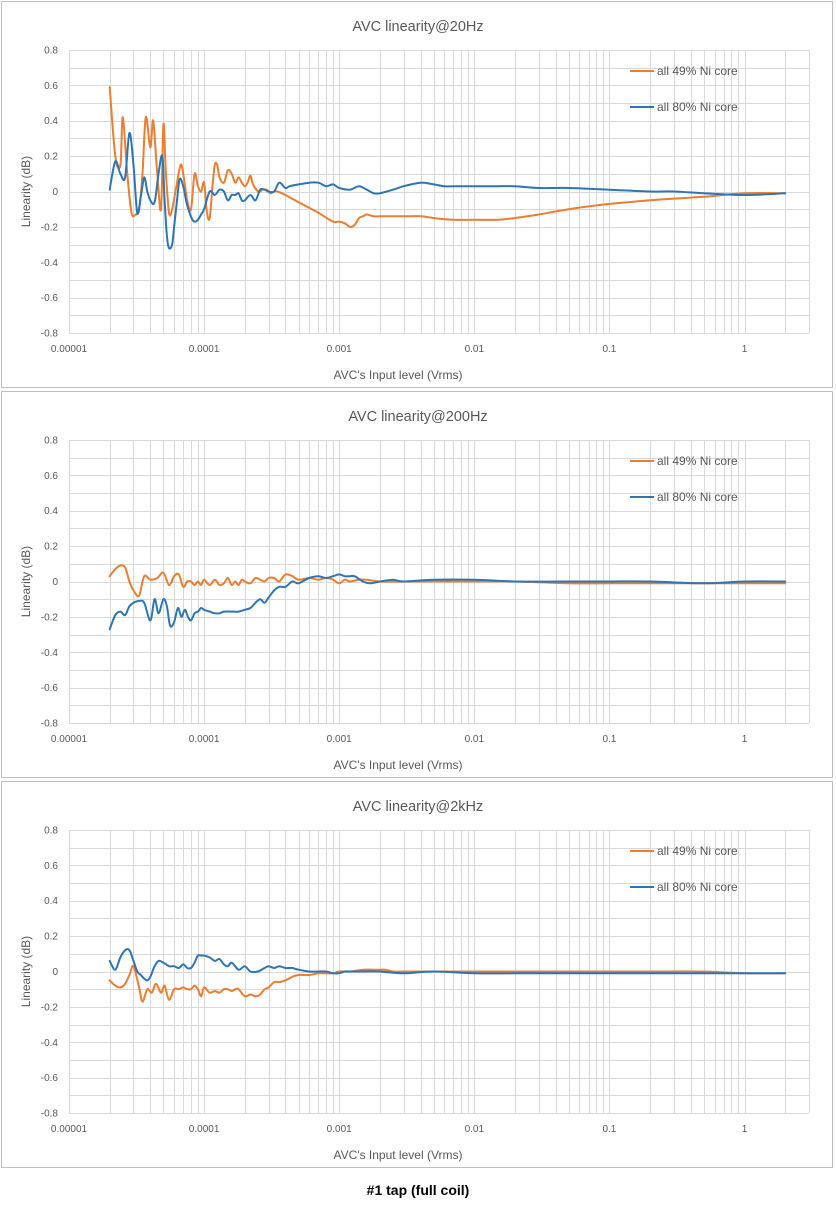  What do you see at coordinates (418, 807) in the screenshot?
I see `chart-title: AVC linearity@2kHz` at bounding box center [418, 807].